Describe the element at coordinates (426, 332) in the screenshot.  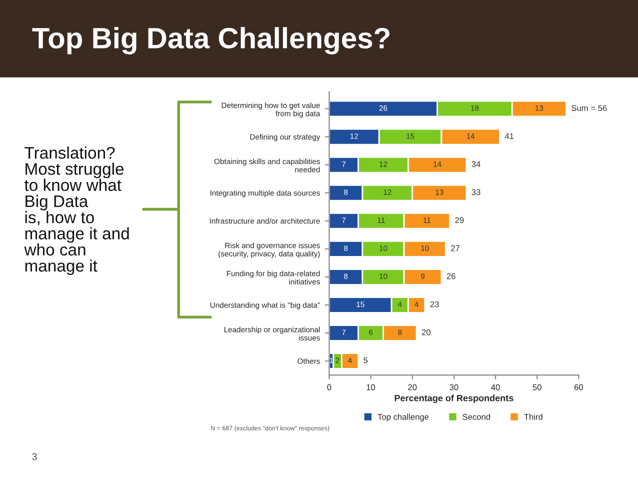
I see `total-label: 20` at that location.